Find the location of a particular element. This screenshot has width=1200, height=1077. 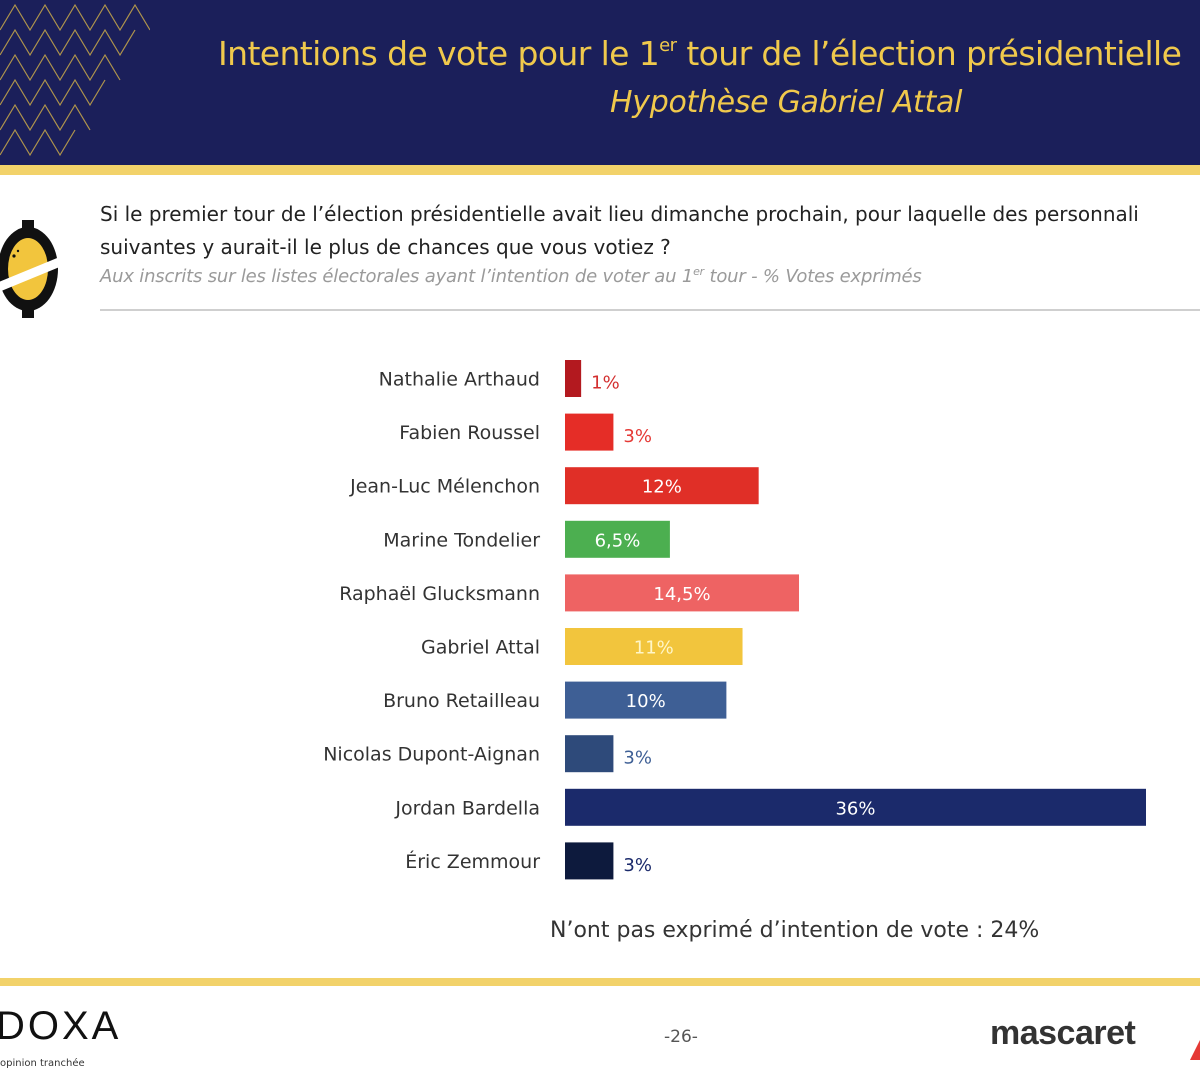

doxa-logo: DOXA is located at coordinates (61, 1026).